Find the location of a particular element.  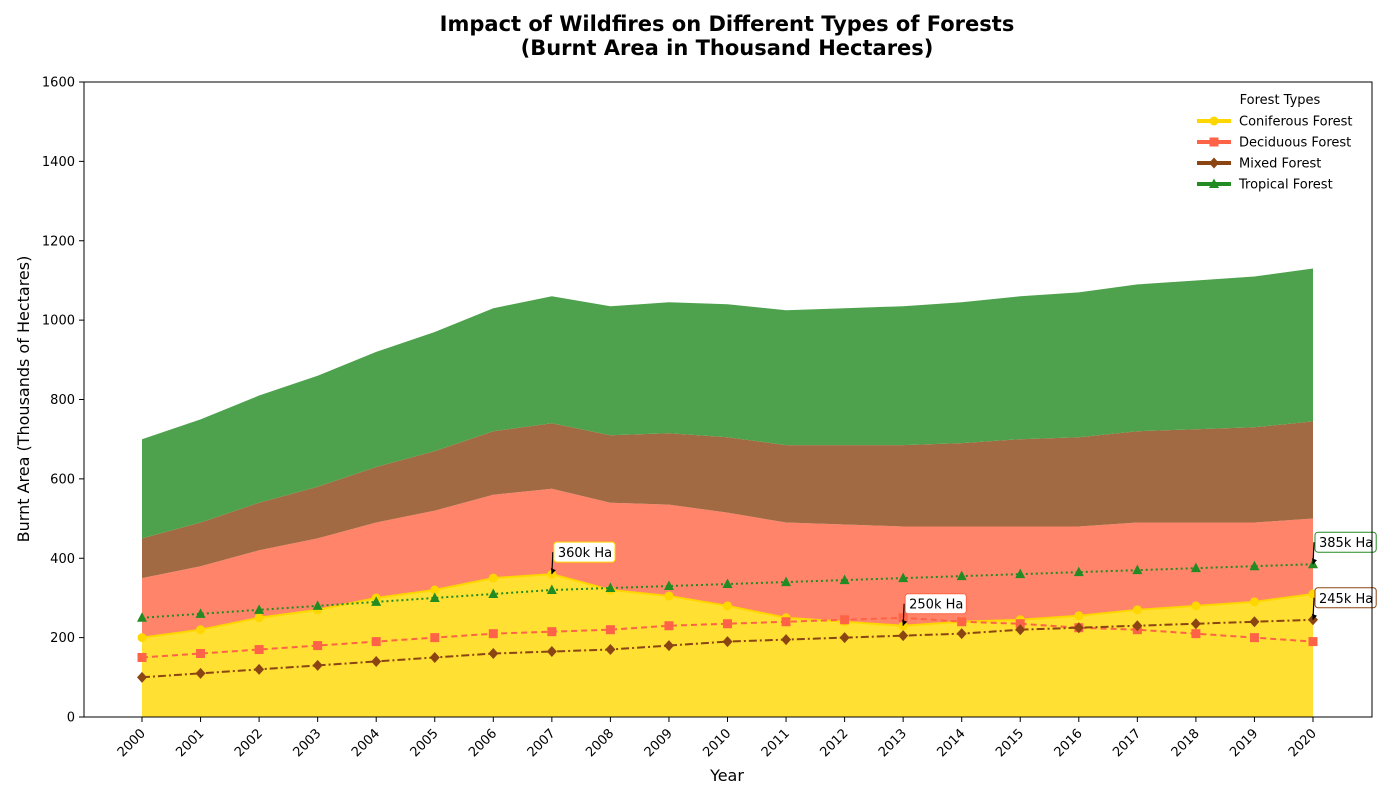

point-coniferous-forest-2009 is located at coordinates (669, 596).